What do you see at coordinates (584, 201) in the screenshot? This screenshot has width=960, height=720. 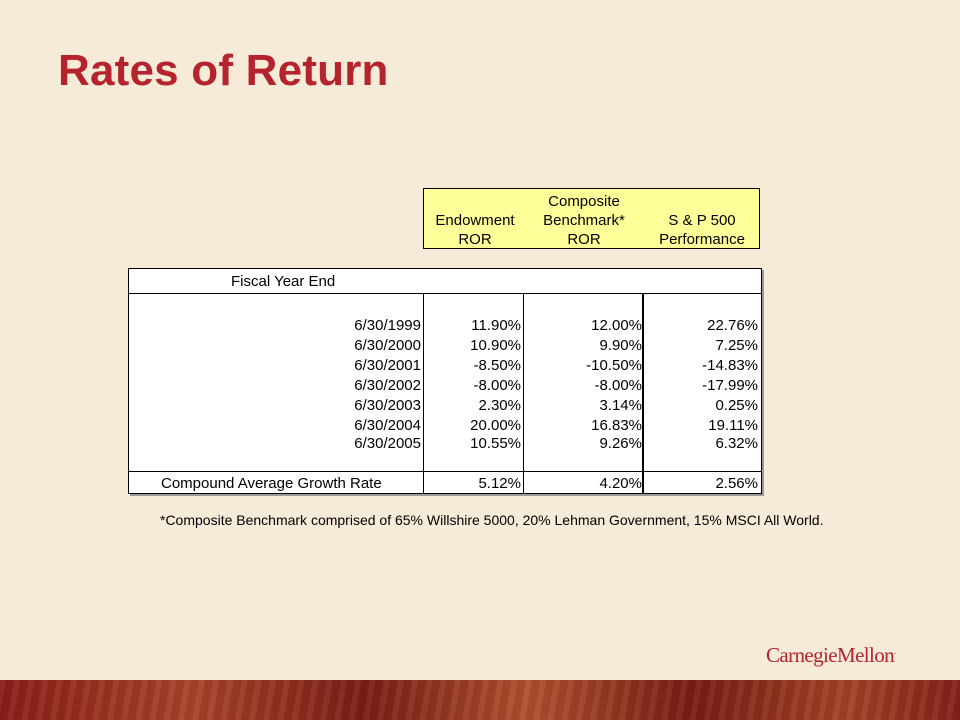 I see `header-line: Composite` at bounding box center [584, 201].